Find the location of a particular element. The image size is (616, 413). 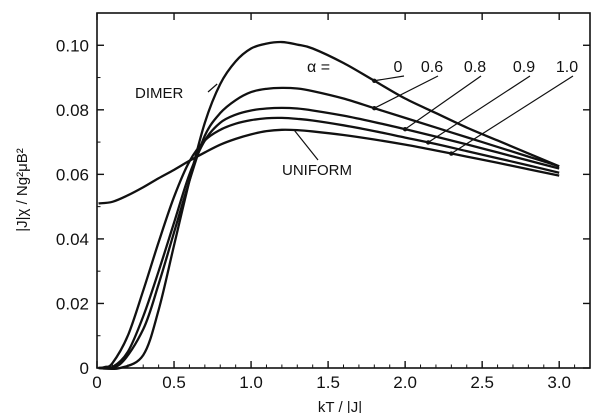

x-axis-label: kT / |J| is located at coordinates (340, 406).